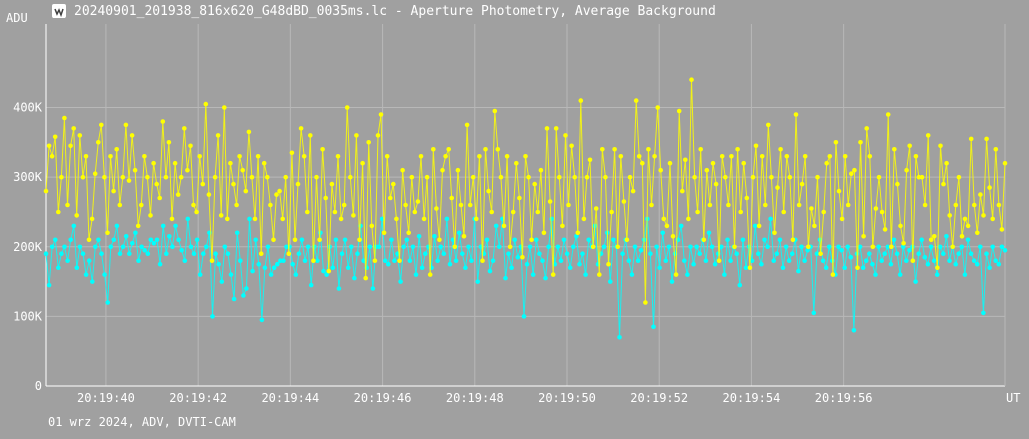 This screenshot has width=1029, height=439. What do you see at coordinates (59, 11) in the screenshot?
I see `lightcurve-app-icon` at bounding box center [59, 11].